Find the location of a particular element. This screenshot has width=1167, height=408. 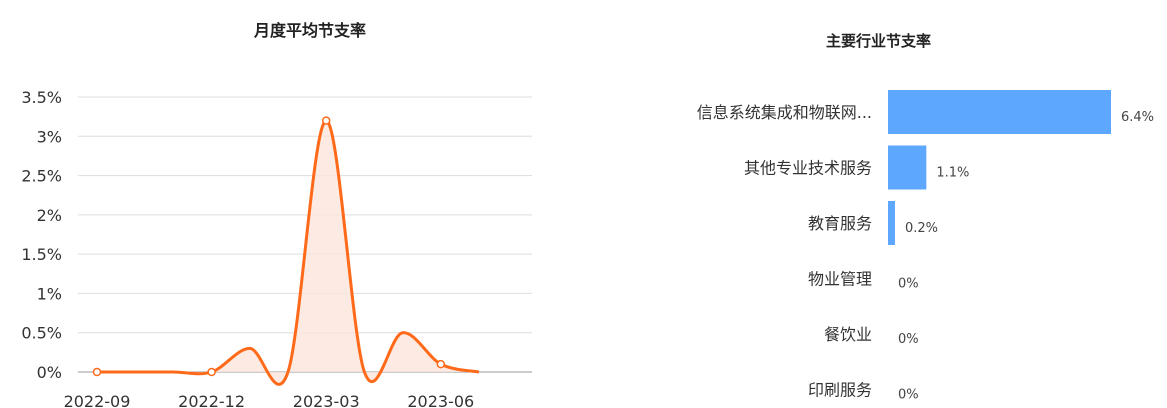

y-tick-label: 0.5% is located at coordinates (41, 333).